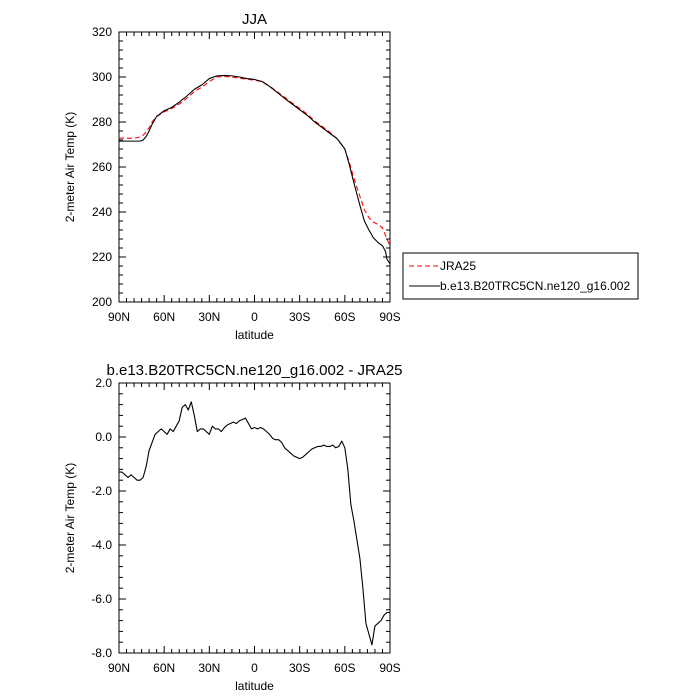 The height and width of the screenshot is (700, 700). Describe the element at coordinates (535, 286) in the screenshot. I see `legend-label: b.e13.B20TRC5CN.ne120_g16.002` at that location.